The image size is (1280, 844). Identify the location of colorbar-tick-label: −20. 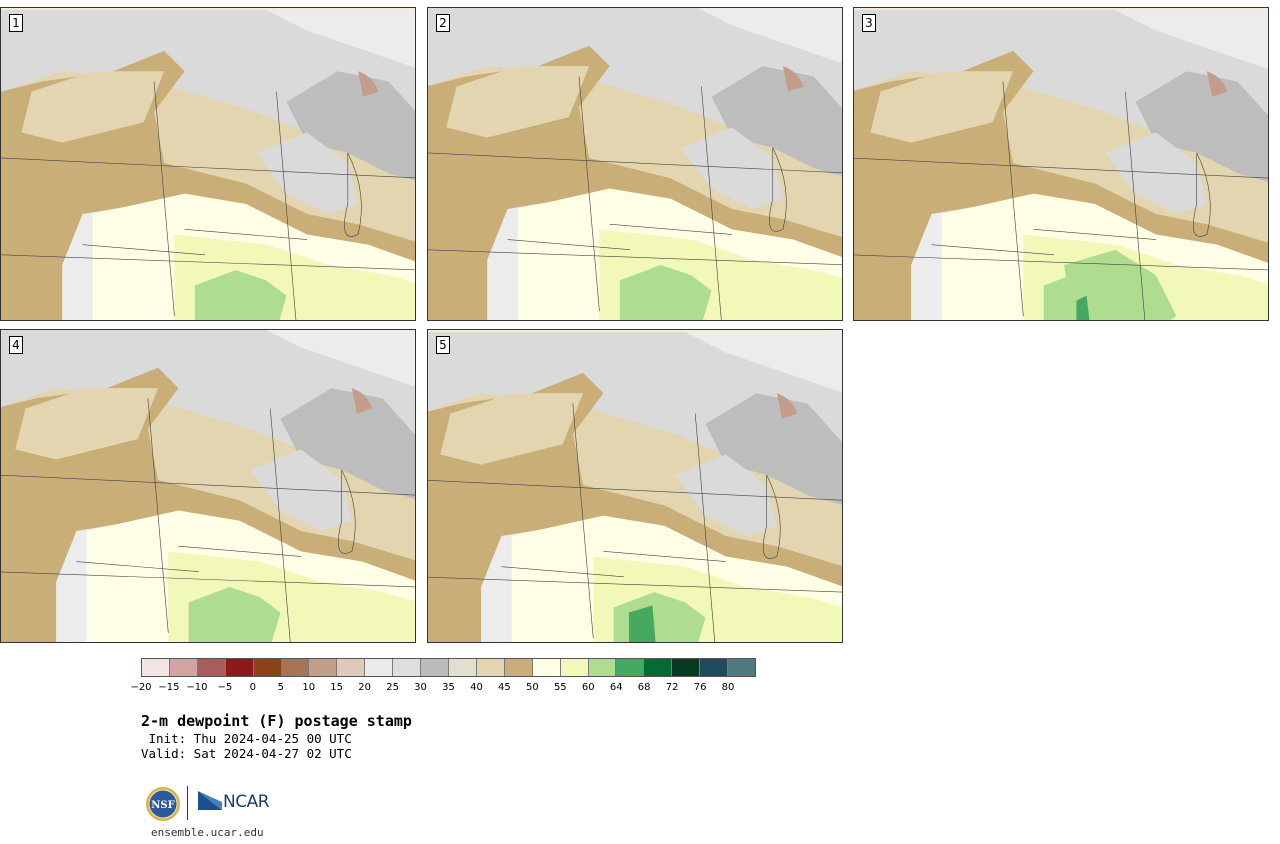
(141, 687).